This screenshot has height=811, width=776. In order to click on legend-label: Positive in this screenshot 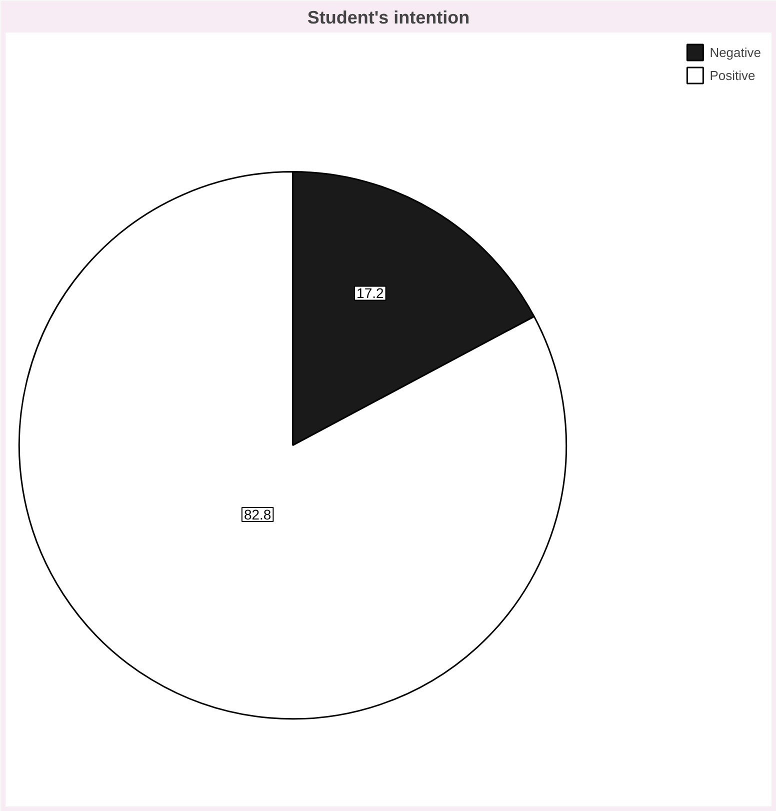, I will do `click(733, 75)`.